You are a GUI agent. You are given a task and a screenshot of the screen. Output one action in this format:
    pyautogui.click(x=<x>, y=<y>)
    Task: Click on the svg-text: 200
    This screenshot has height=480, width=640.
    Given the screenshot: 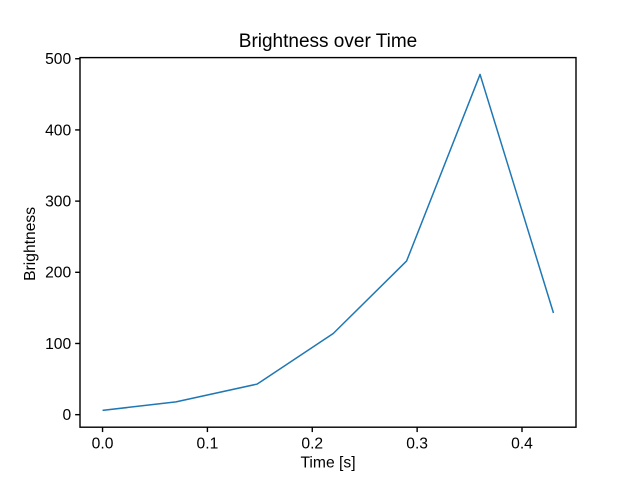 What is the action you would take?
    pyautogui.click(x=58, y=273)
    